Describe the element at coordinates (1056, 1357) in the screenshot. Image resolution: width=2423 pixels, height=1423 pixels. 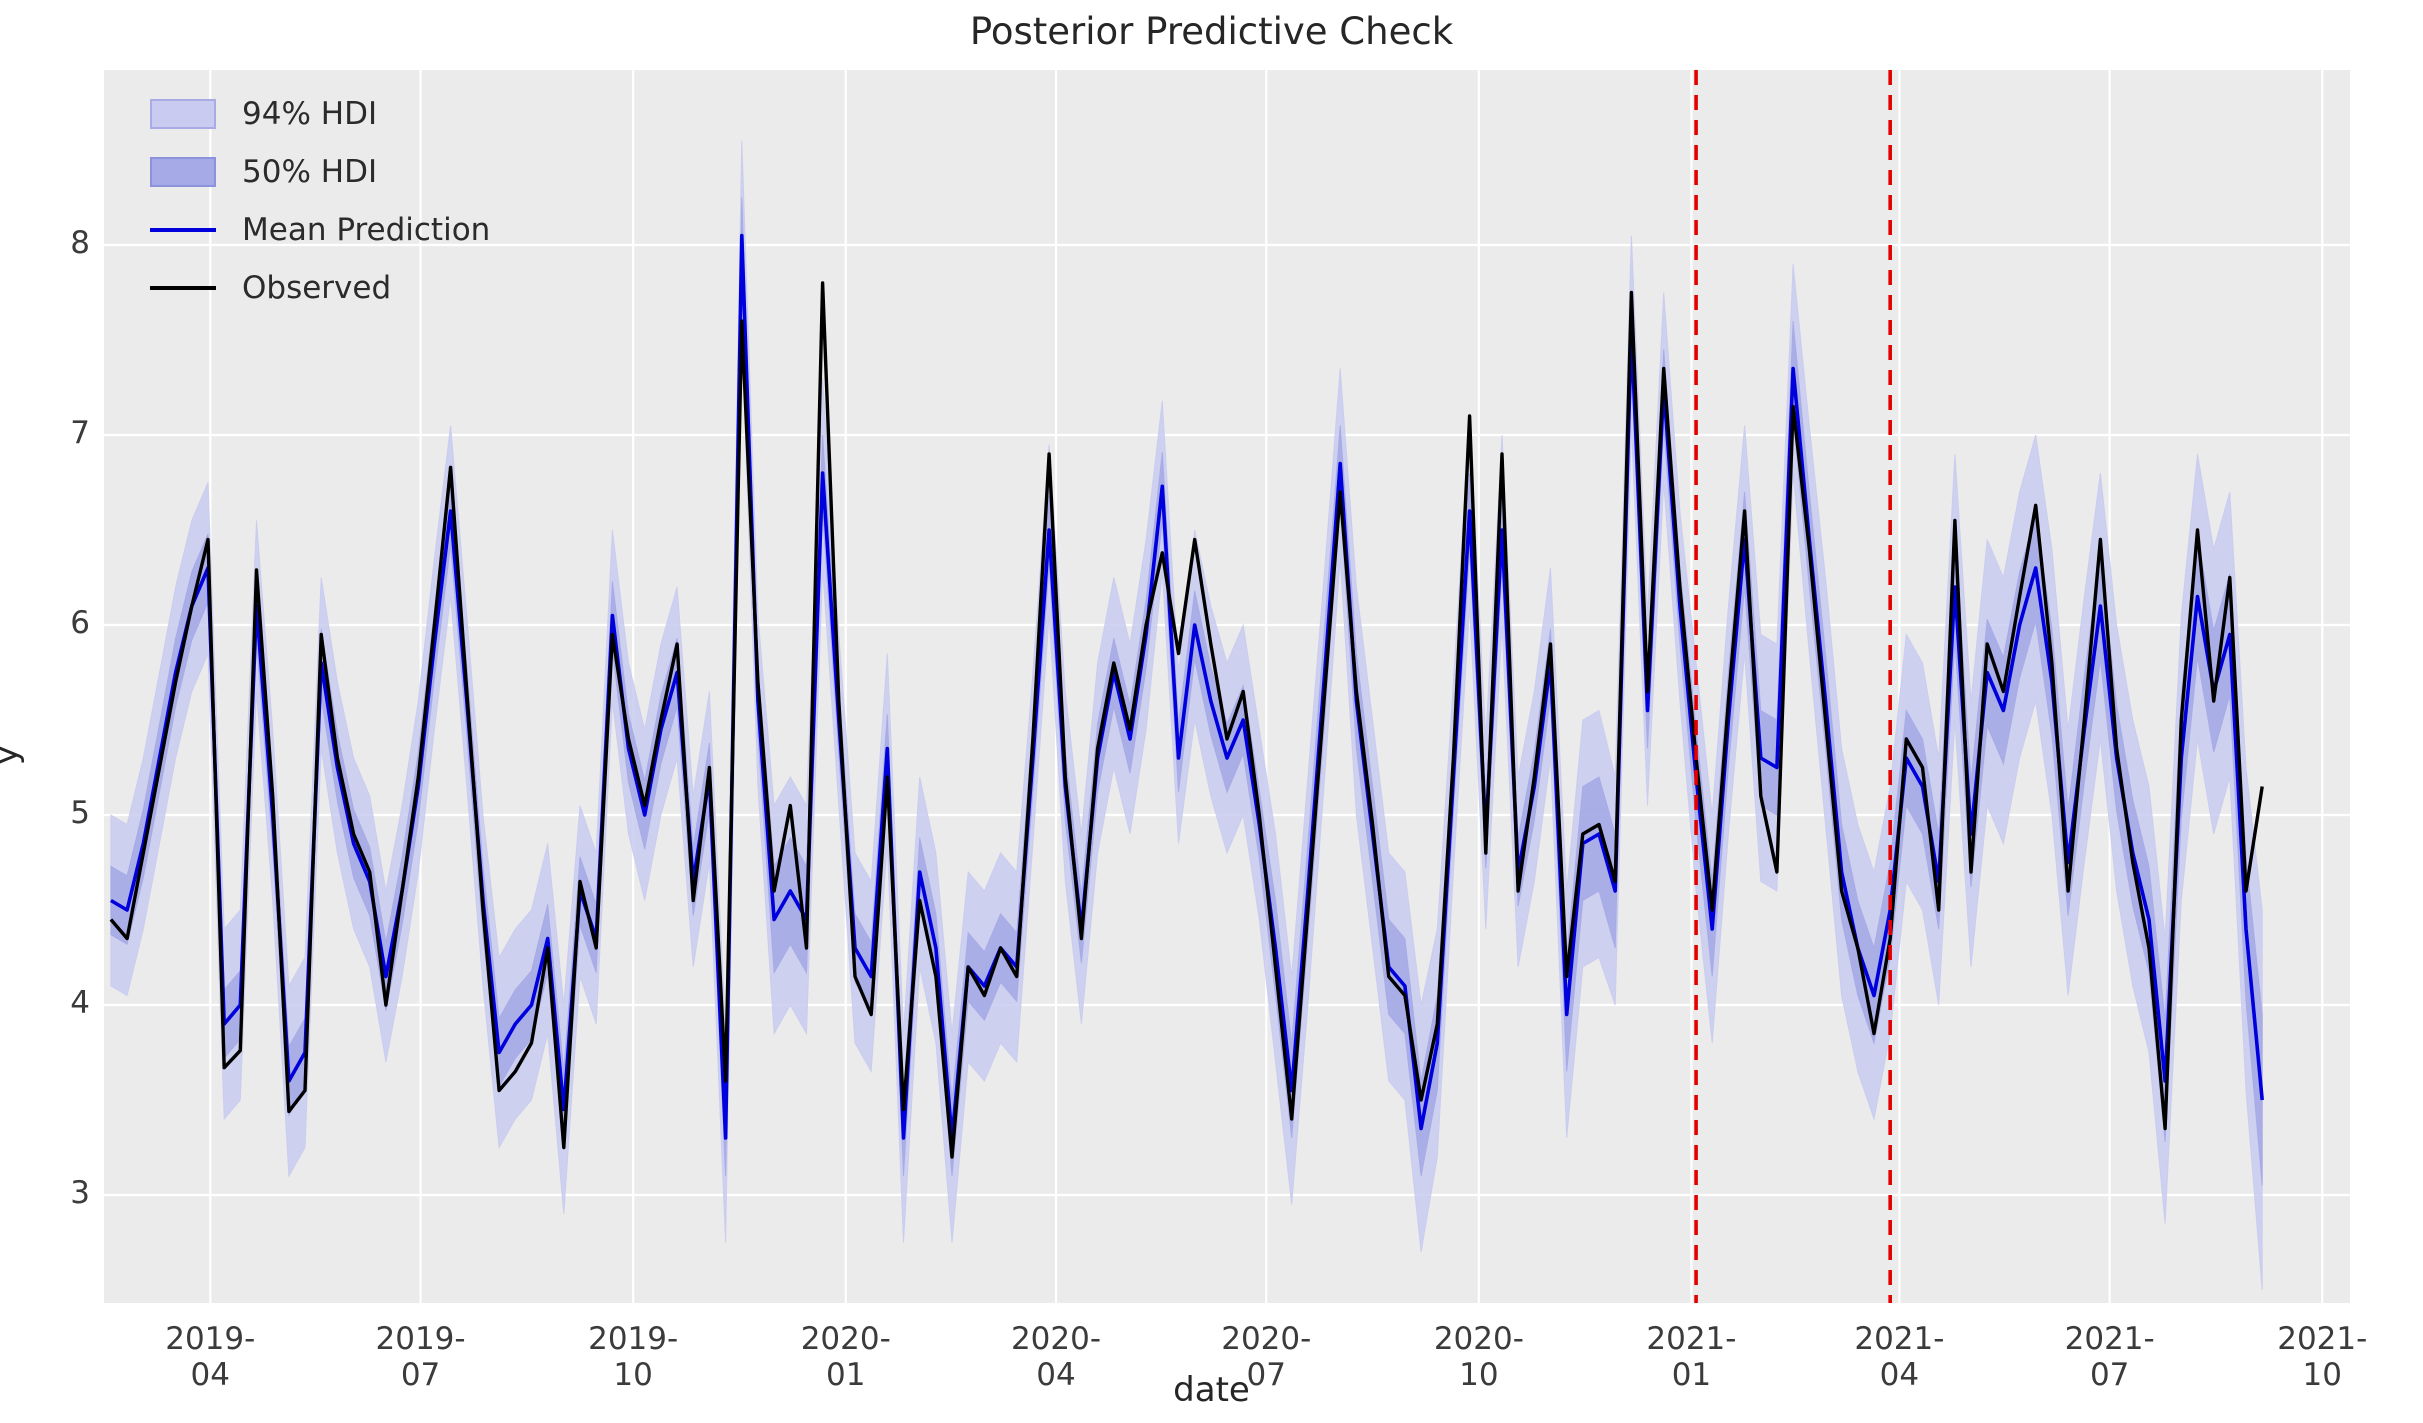
I see `x-tick-label: 2020-04` at that location.